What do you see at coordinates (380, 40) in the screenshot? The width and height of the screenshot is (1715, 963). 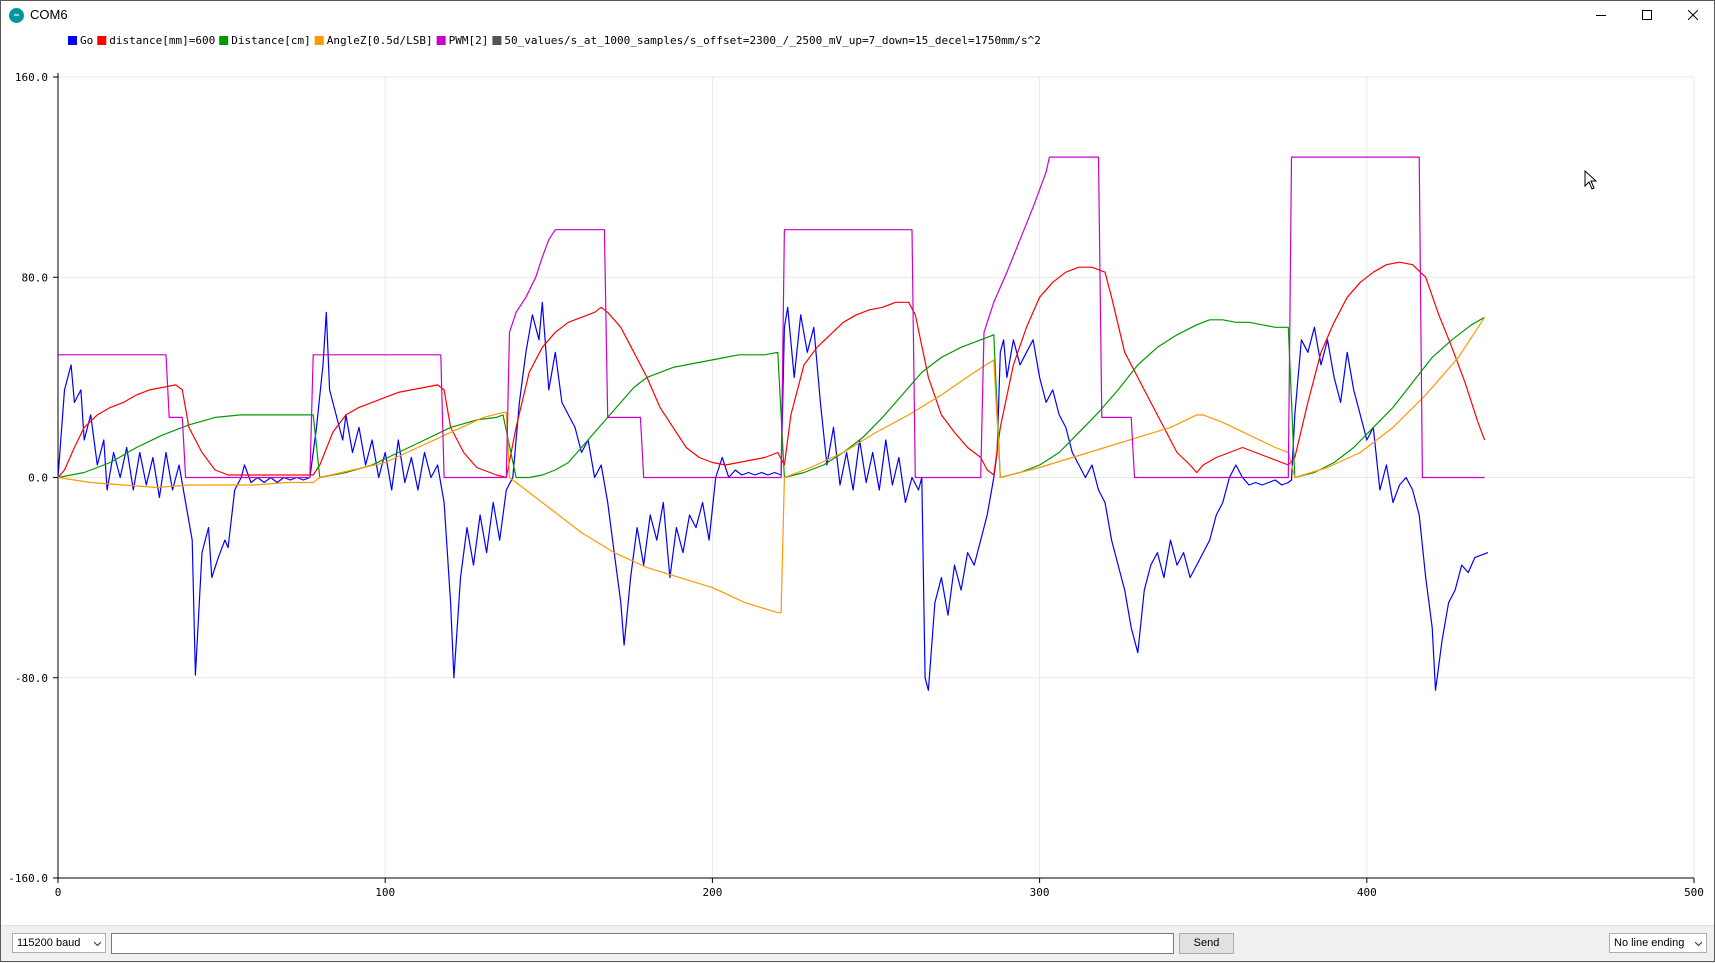 I see `legend-label: AngleZ[0.5d/LSB]` at bounding box center [380, 40].